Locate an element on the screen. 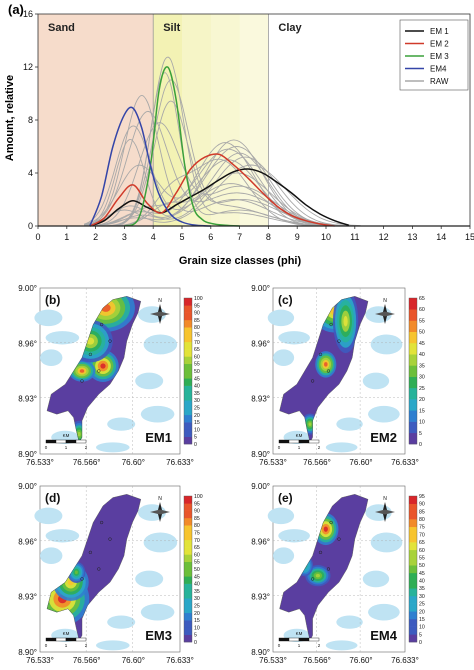  series-line-em2 is located at coordinates (212, 190).